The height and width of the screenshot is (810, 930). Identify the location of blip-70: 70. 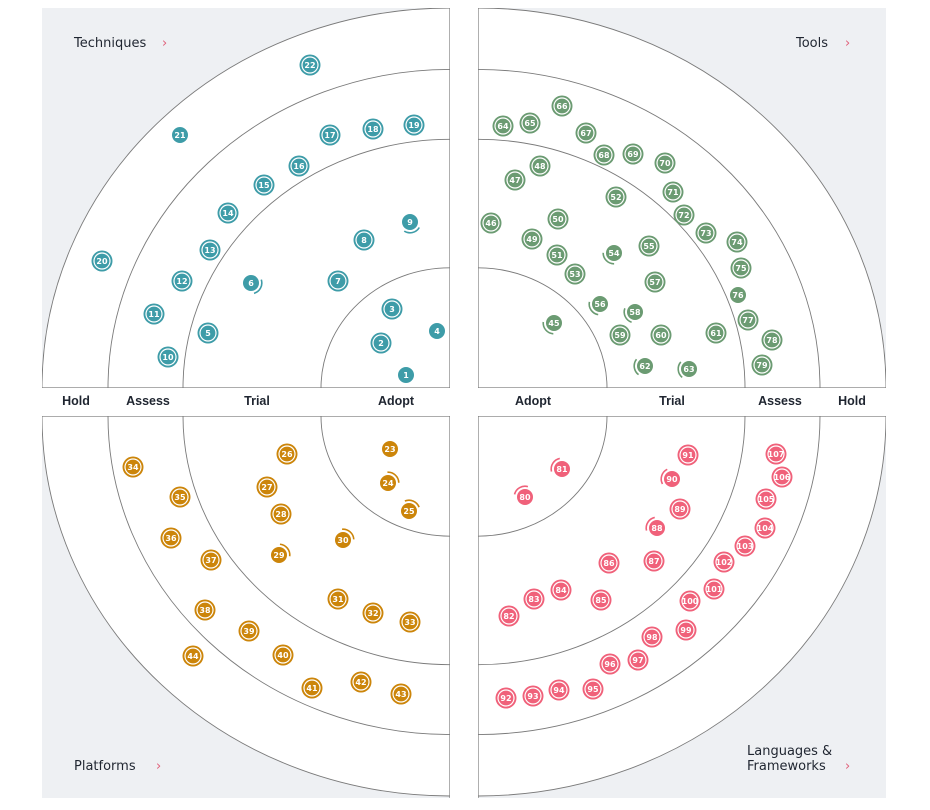
(665, 163).